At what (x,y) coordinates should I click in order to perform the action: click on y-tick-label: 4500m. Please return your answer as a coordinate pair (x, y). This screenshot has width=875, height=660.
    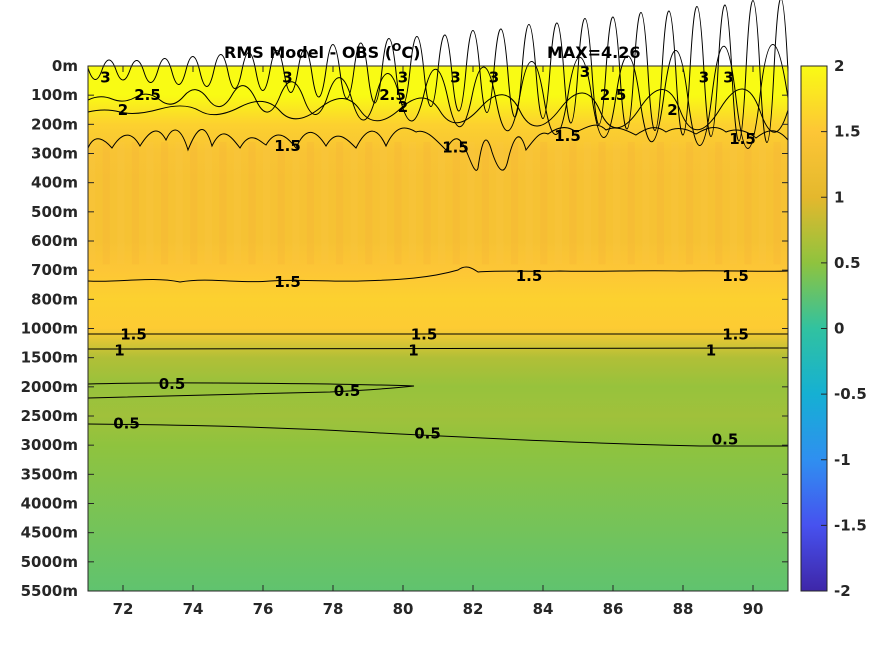
    Looking at the image, I should click on (49, 533).